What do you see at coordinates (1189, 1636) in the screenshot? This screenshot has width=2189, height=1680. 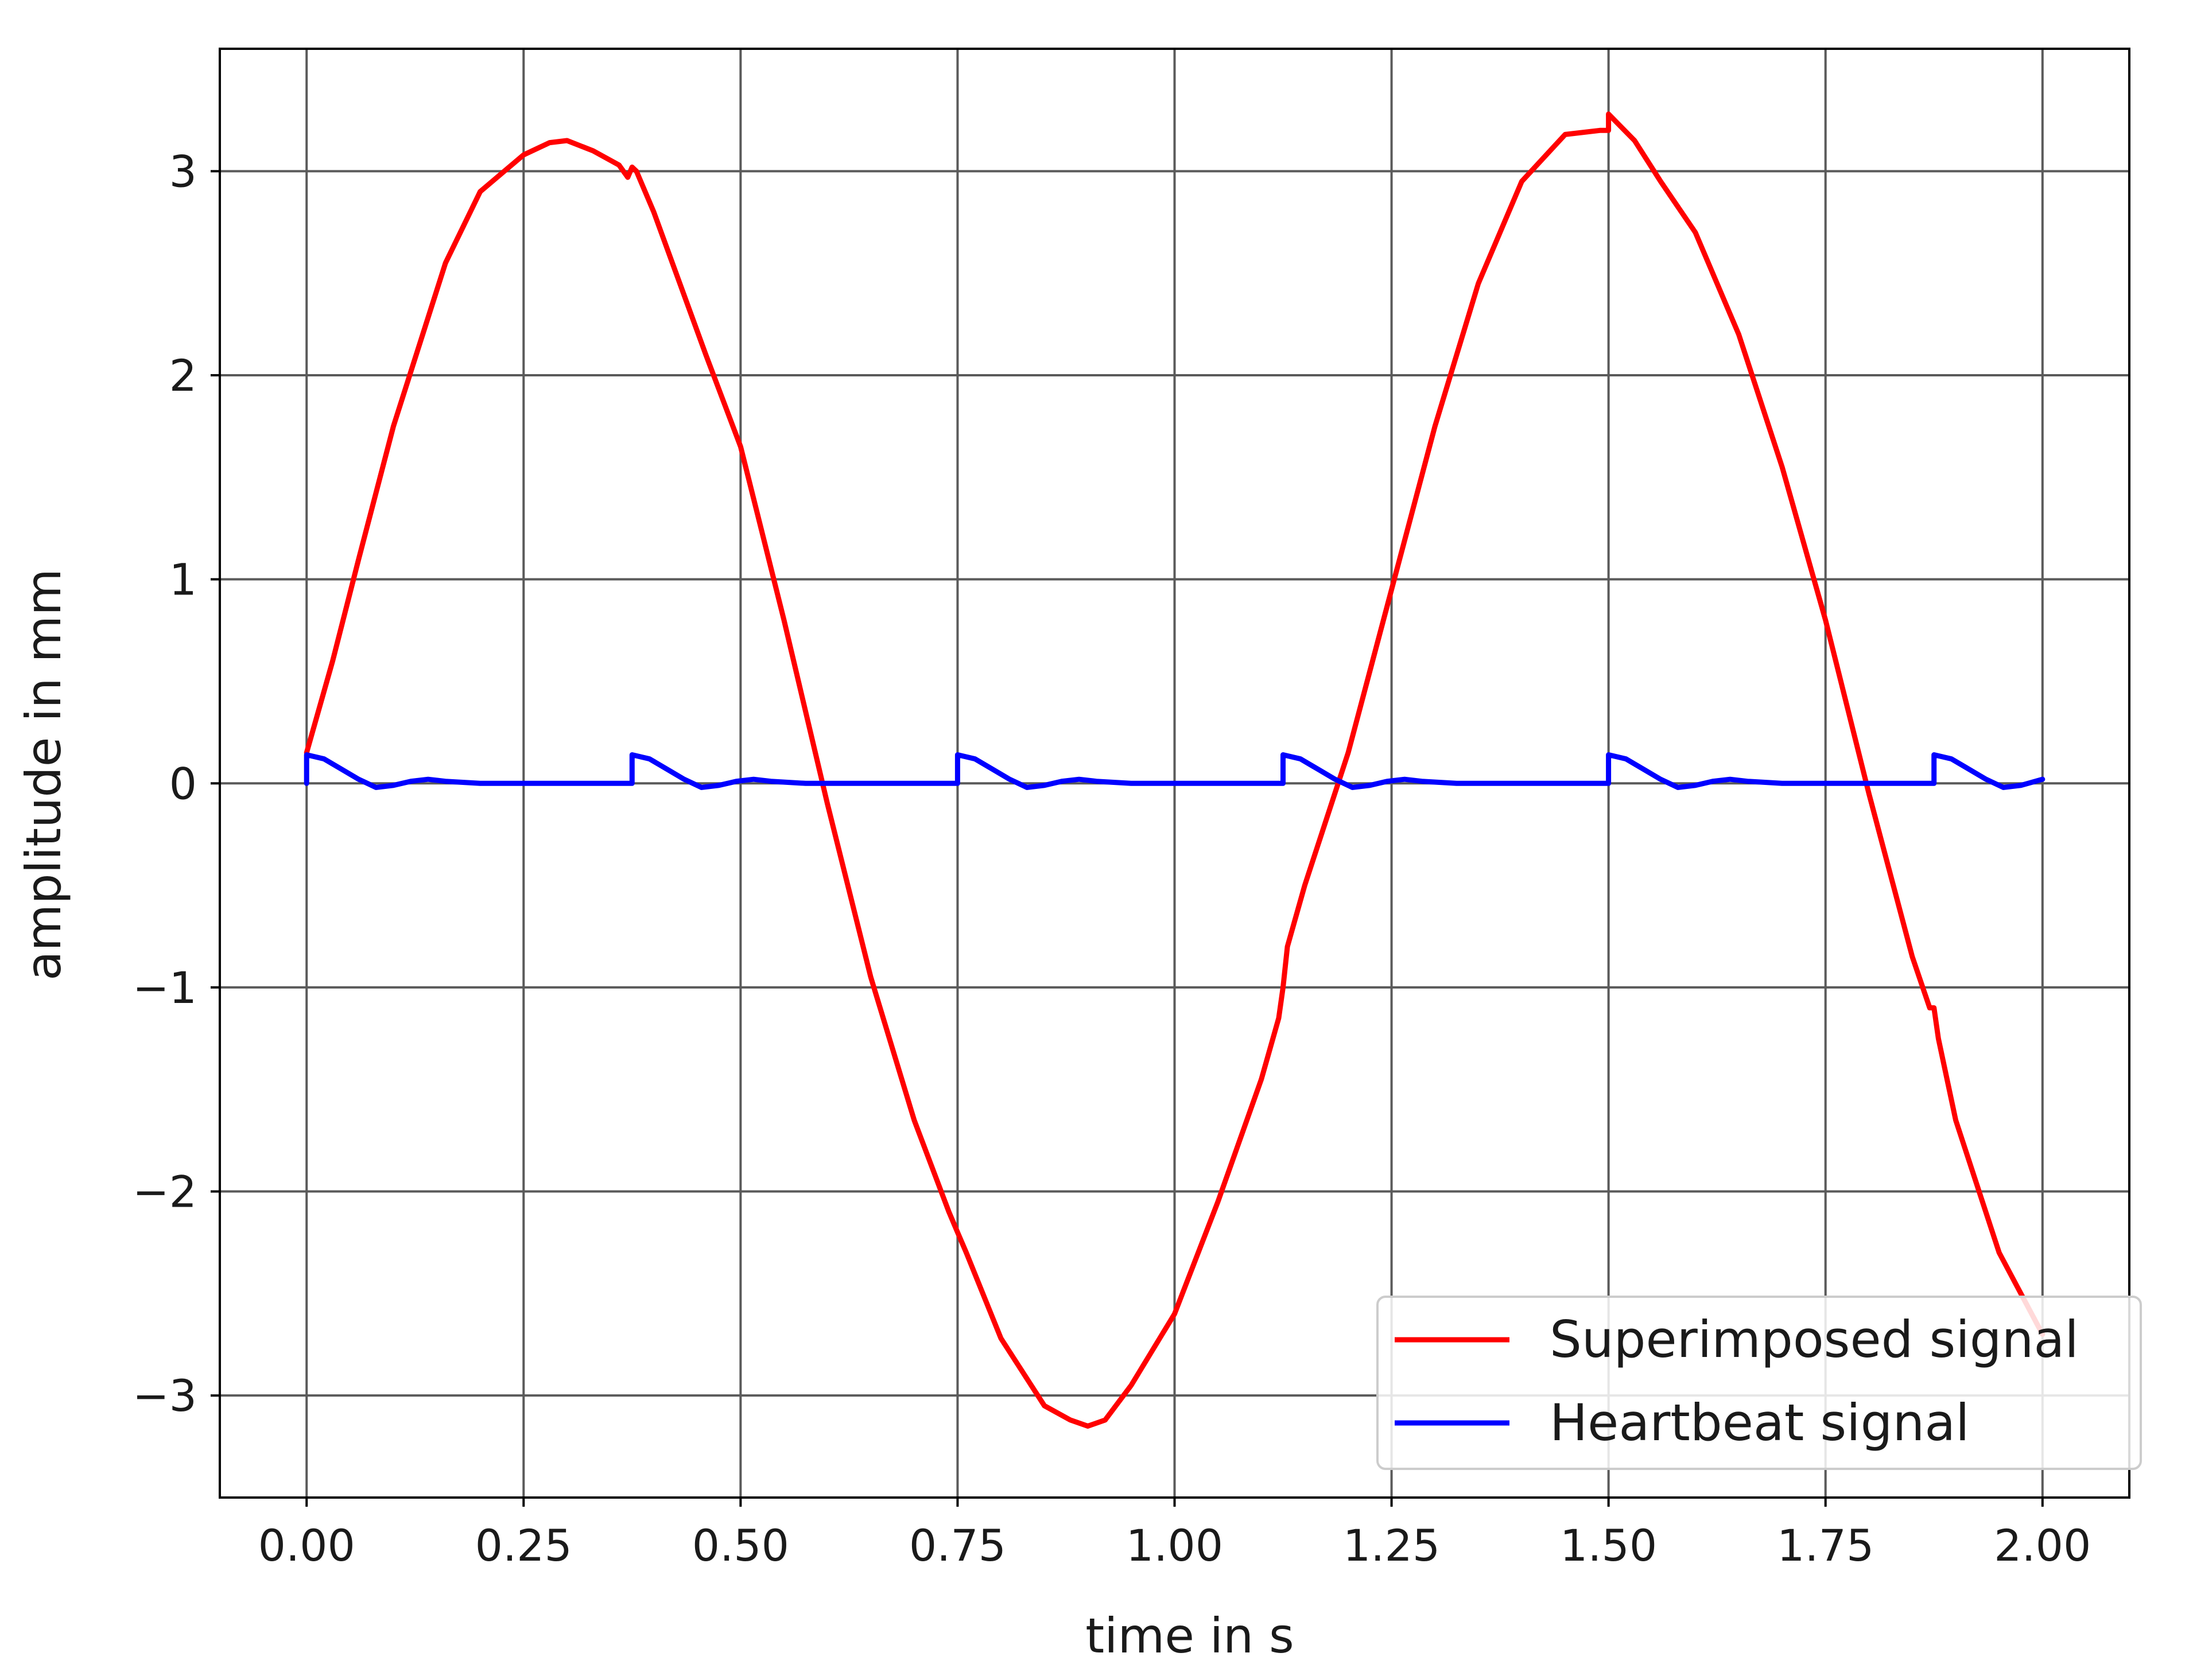 I see `x-axis-title: time in s` at bounding box center [1189, 1636].